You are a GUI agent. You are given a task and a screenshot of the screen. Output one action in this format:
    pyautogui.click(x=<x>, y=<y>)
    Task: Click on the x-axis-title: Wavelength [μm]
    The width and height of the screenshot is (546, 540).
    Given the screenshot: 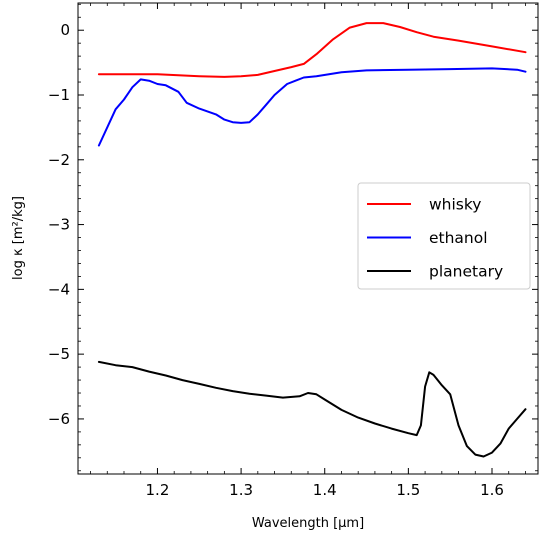 What is the action you would take?
    pyautogui.click(x=308, y=523)
    